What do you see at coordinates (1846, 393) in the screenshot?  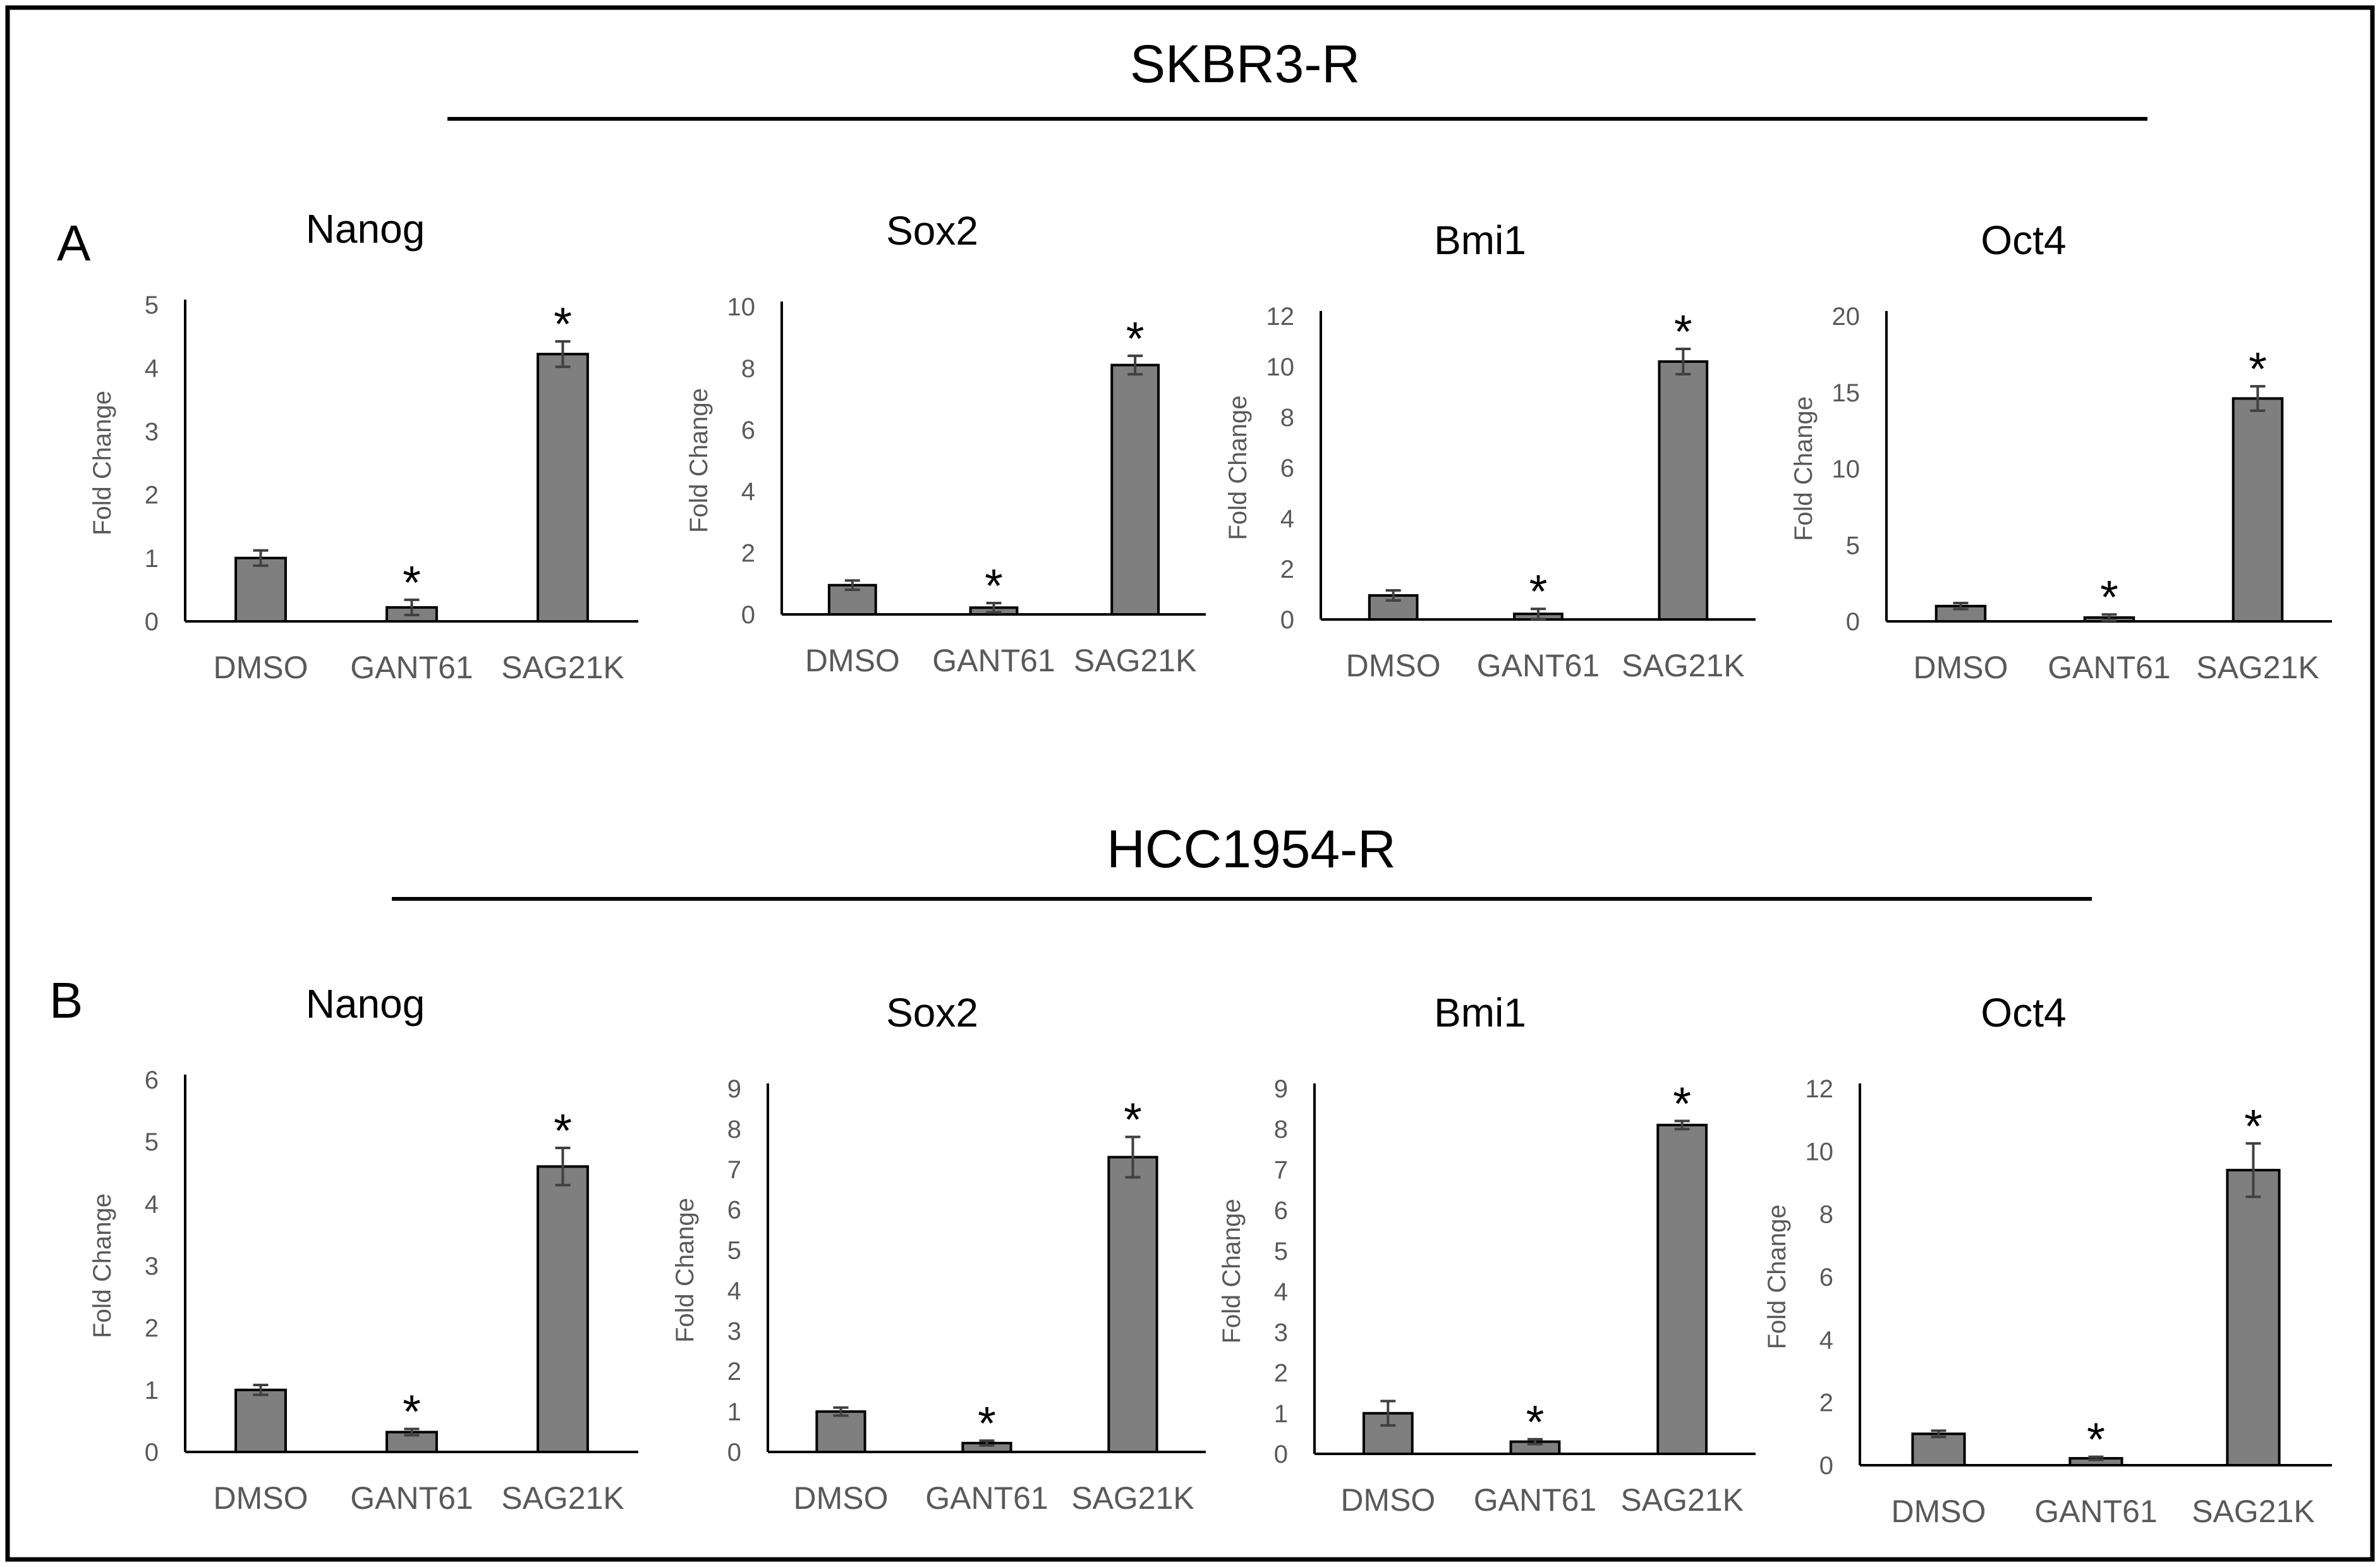 I see `y-tick-label: 15` at bounding box center [1846, 393].